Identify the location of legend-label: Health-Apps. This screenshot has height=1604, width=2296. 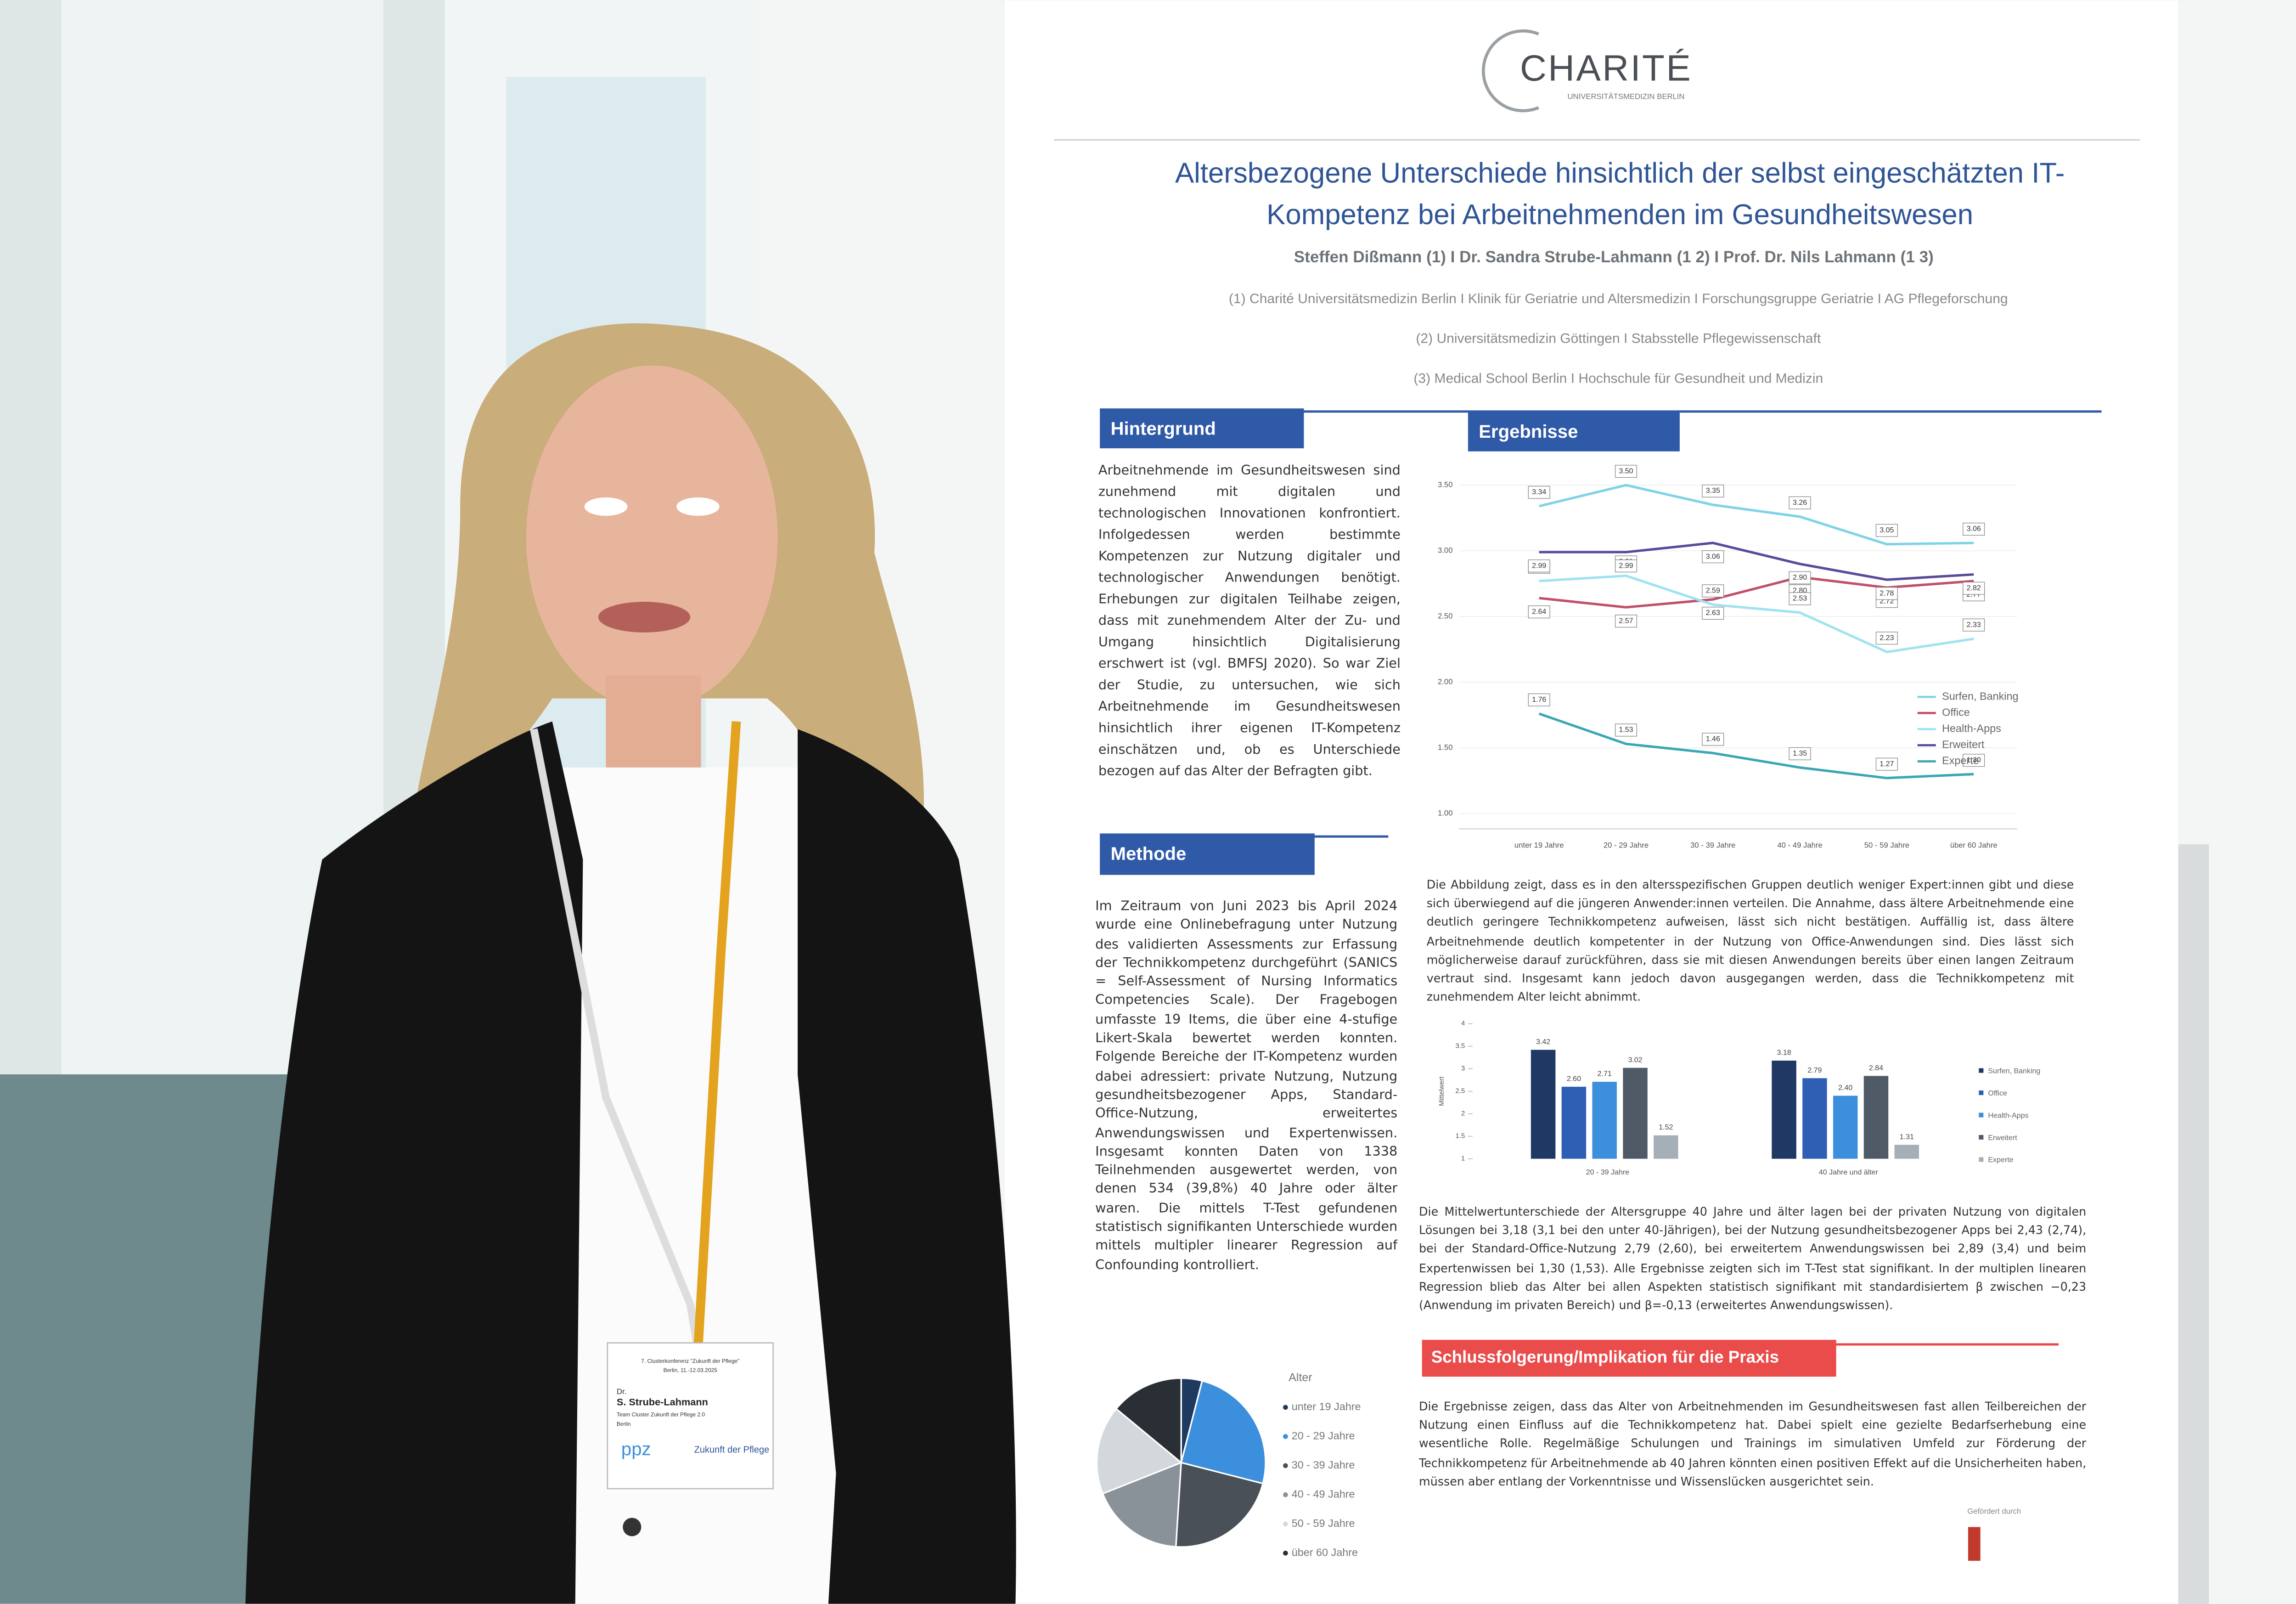
(2008, 1115).